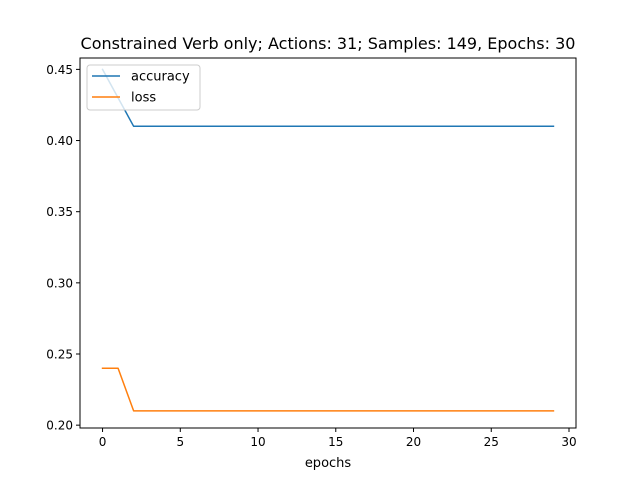  Describe the element at coordinates (568, 442) in the screenshot. I see `x-tick-label: 30` at that location.